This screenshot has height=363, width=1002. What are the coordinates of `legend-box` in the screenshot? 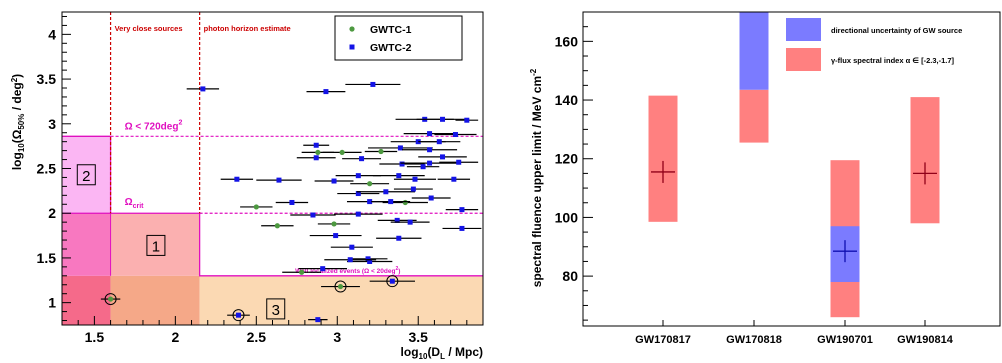 It's located at (398, 38).